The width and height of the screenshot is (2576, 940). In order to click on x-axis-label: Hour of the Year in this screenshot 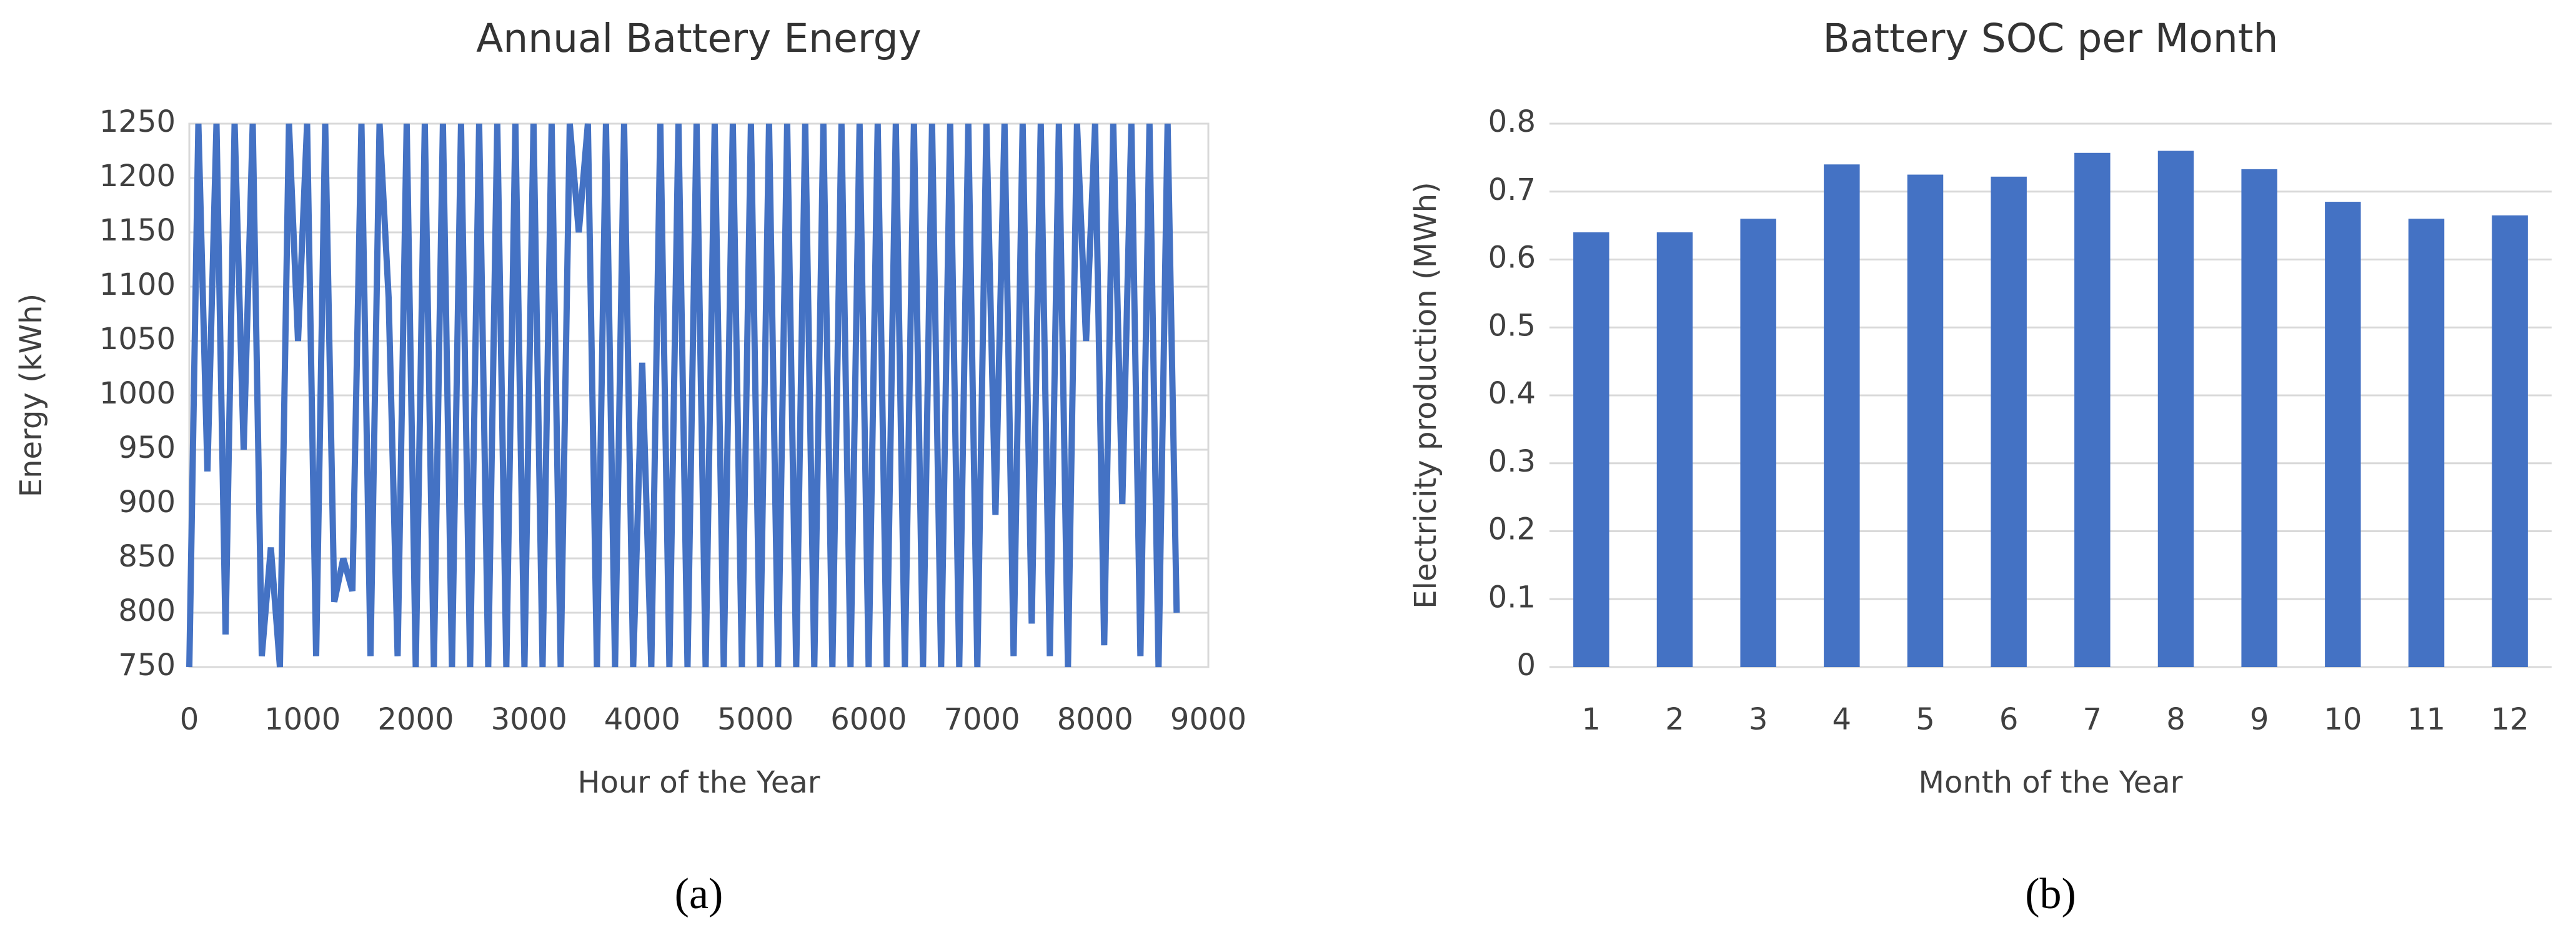, I will do `click(699, 782)`.